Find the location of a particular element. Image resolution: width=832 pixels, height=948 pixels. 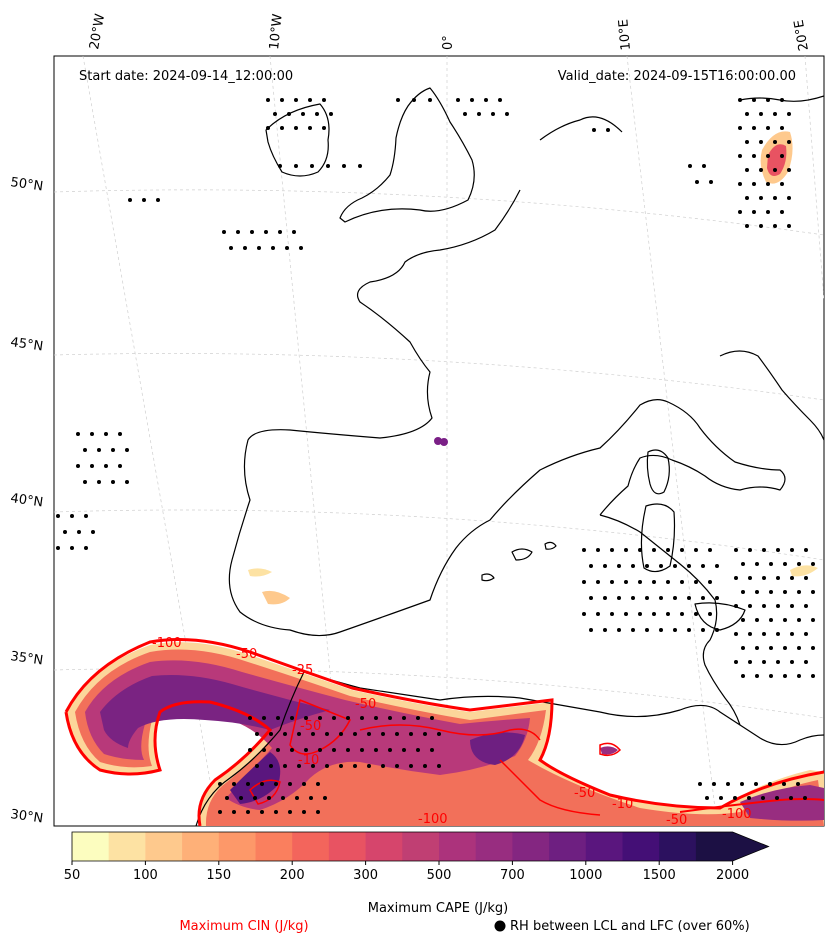

contour-label: -10 is located at coordinates (308, 760).